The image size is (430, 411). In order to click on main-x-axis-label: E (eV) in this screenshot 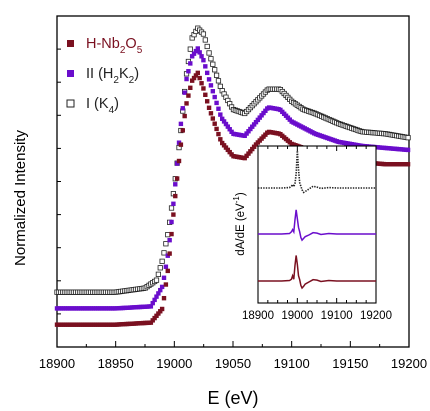, I will do `click(232, 398)`.